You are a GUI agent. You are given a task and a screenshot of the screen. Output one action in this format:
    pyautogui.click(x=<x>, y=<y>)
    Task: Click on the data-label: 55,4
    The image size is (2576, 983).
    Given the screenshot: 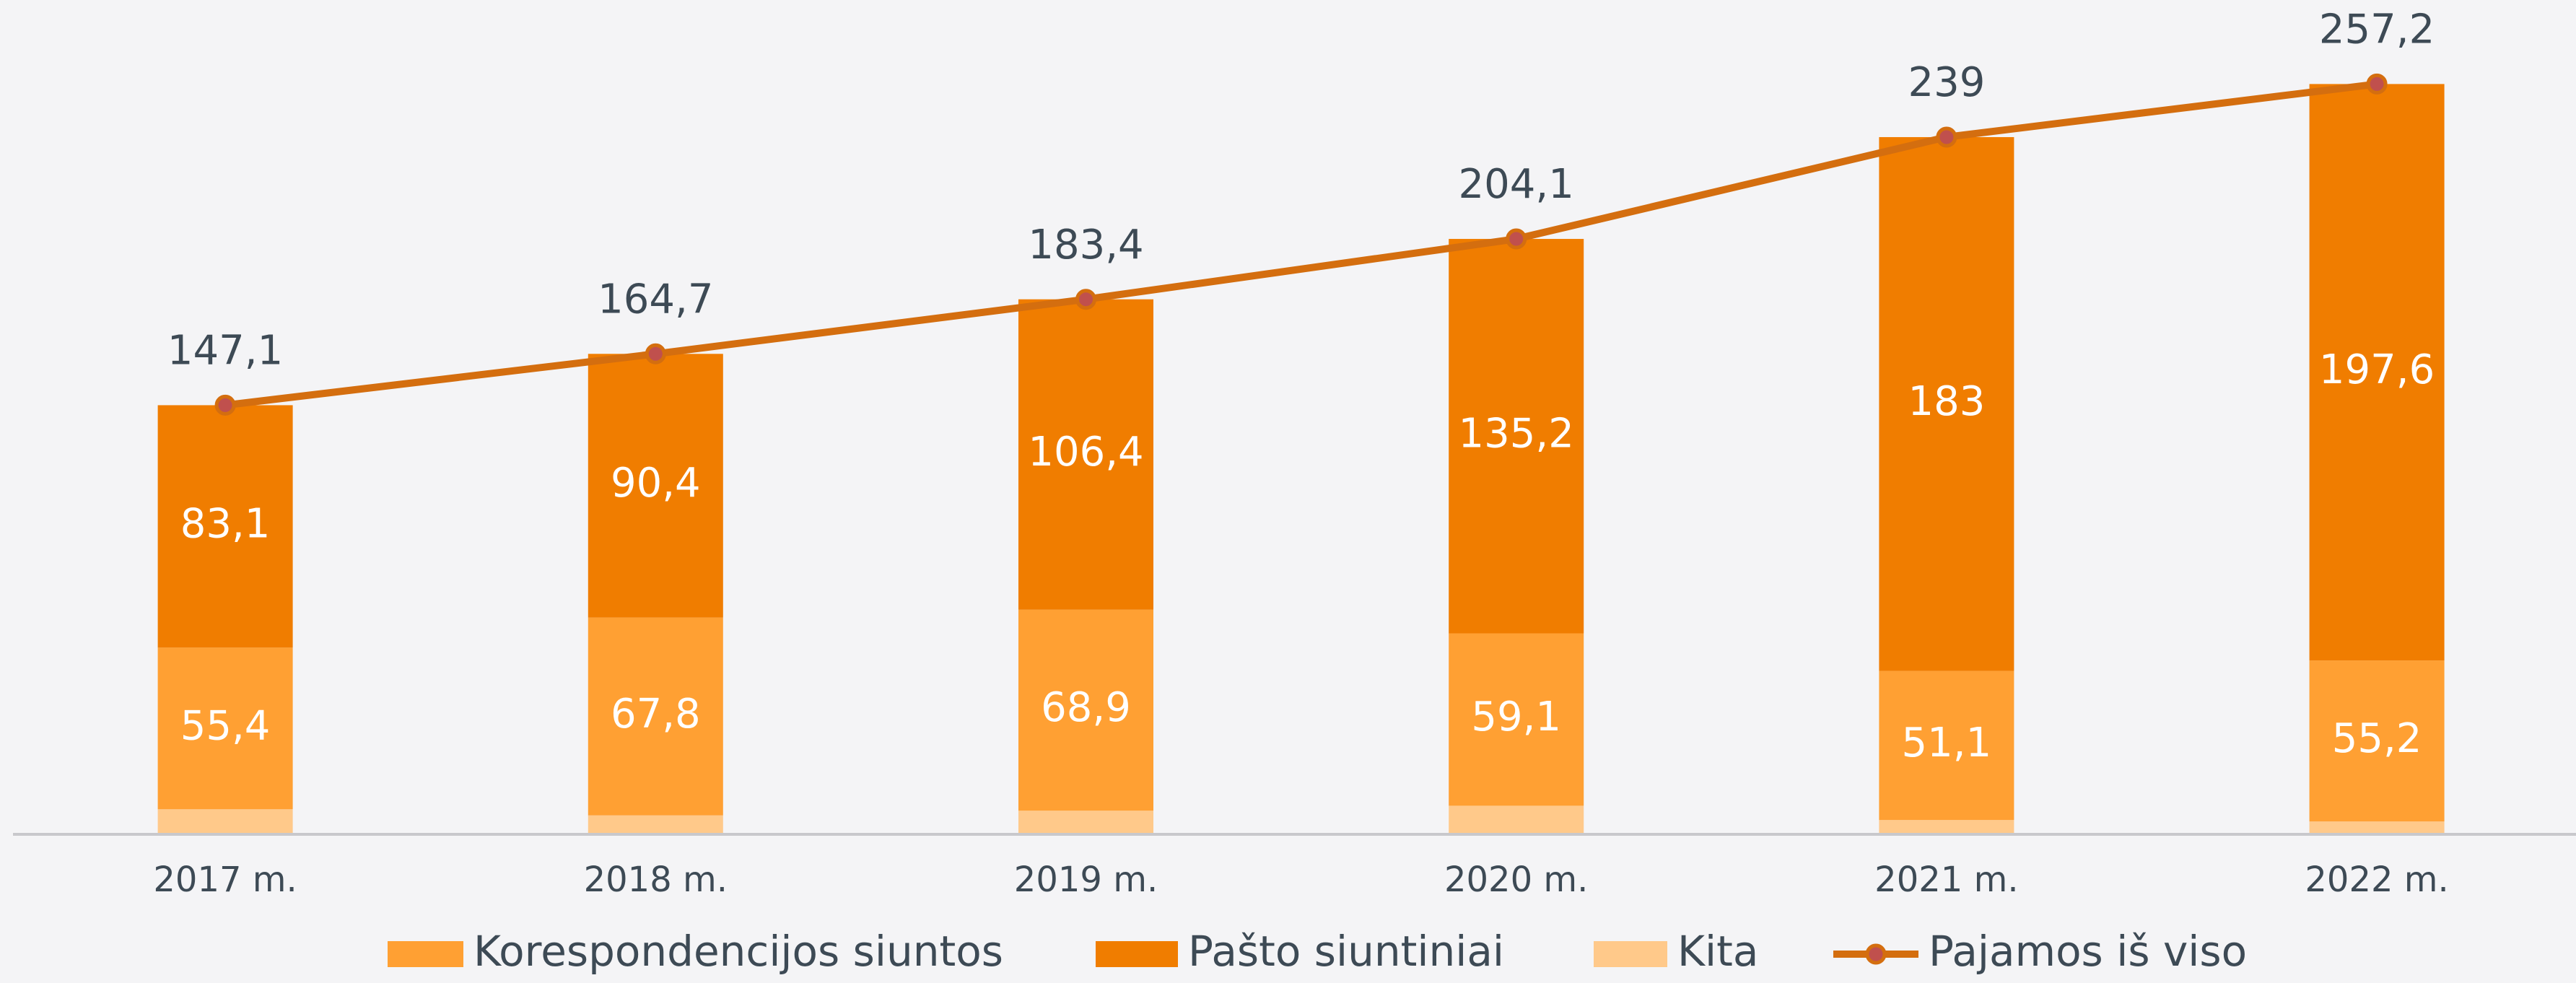 What is the action you would take?
    pyautogui.click(x=225, y=725)
    